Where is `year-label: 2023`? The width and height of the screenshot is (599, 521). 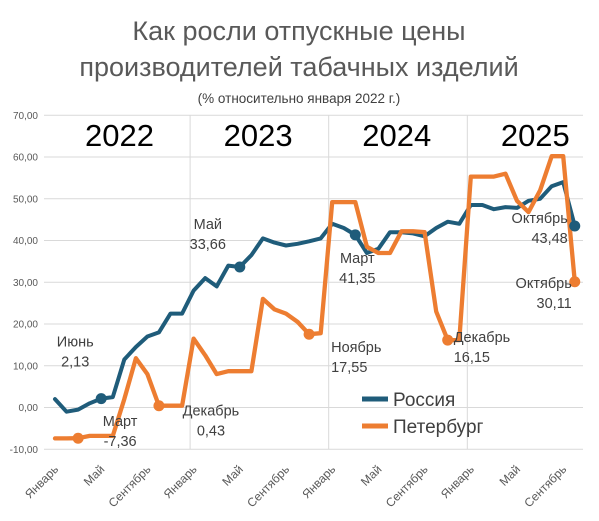 year-label: 2023 is located at coordinates (258, 135).